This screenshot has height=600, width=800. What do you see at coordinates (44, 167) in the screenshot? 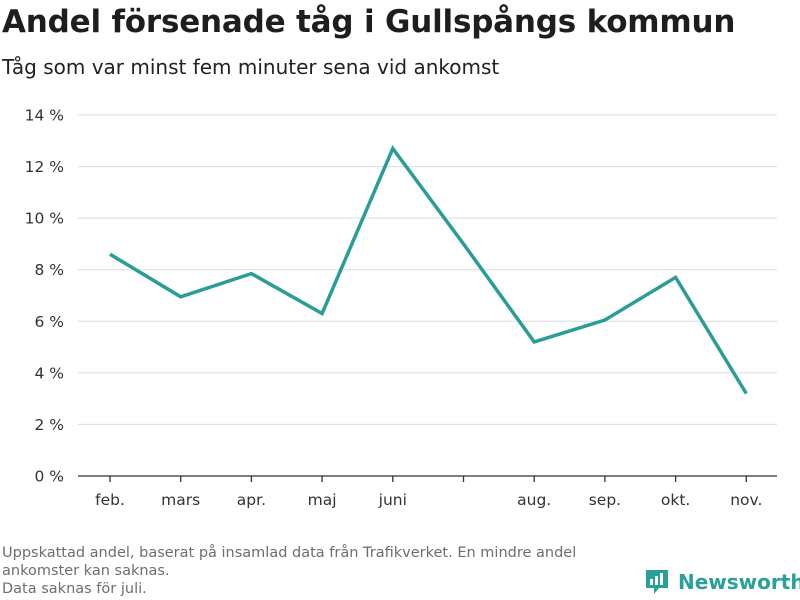
I see `y-tick-label: 12 %` at bounding box center [44, 167].